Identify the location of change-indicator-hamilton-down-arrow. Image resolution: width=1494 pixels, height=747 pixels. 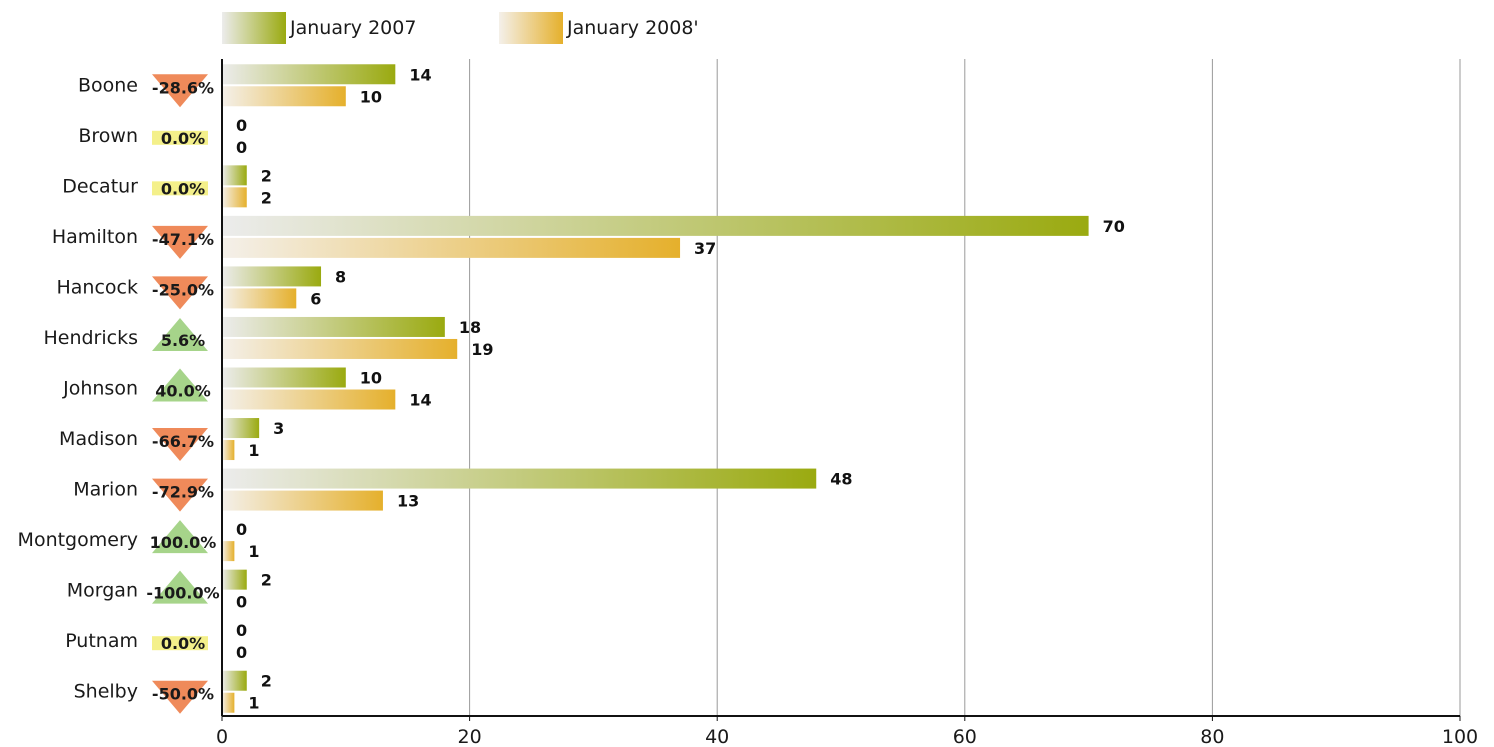
(180, 242).